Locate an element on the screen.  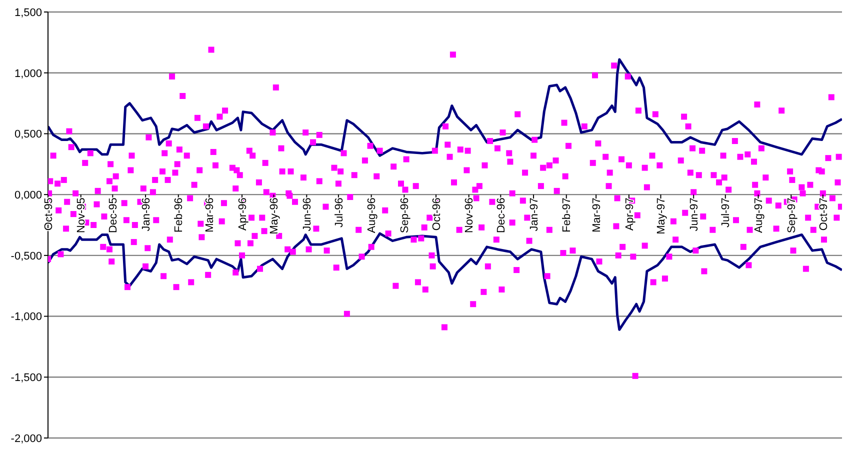
x-tick-label: Jun-96 is located at coordinates (308, 215).